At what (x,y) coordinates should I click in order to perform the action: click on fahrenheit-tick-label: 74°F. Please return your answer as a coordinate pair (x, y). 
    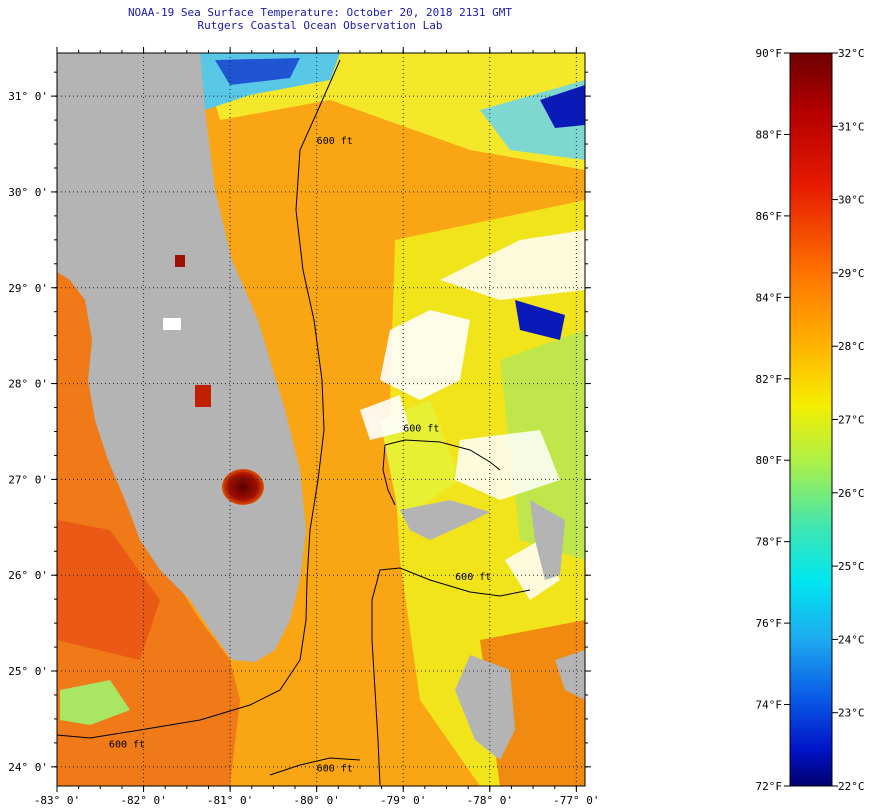
    Looking at the image, I should click on (769, 705).